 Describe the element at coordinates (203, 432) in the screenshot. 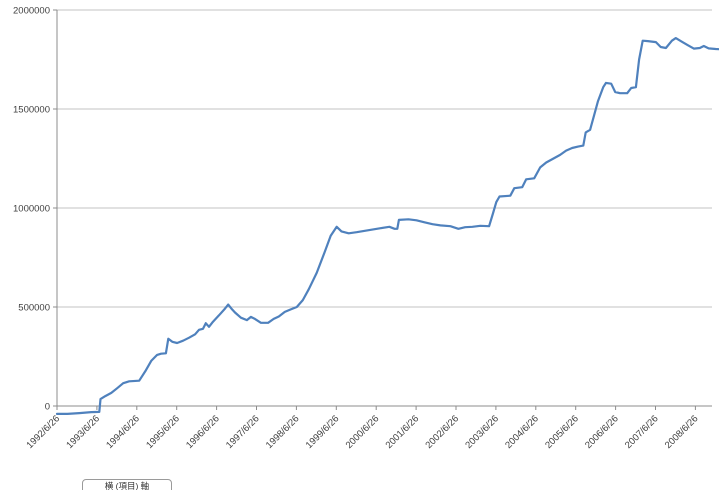

I see `x-tick-label: 1996/6/26` at that location.